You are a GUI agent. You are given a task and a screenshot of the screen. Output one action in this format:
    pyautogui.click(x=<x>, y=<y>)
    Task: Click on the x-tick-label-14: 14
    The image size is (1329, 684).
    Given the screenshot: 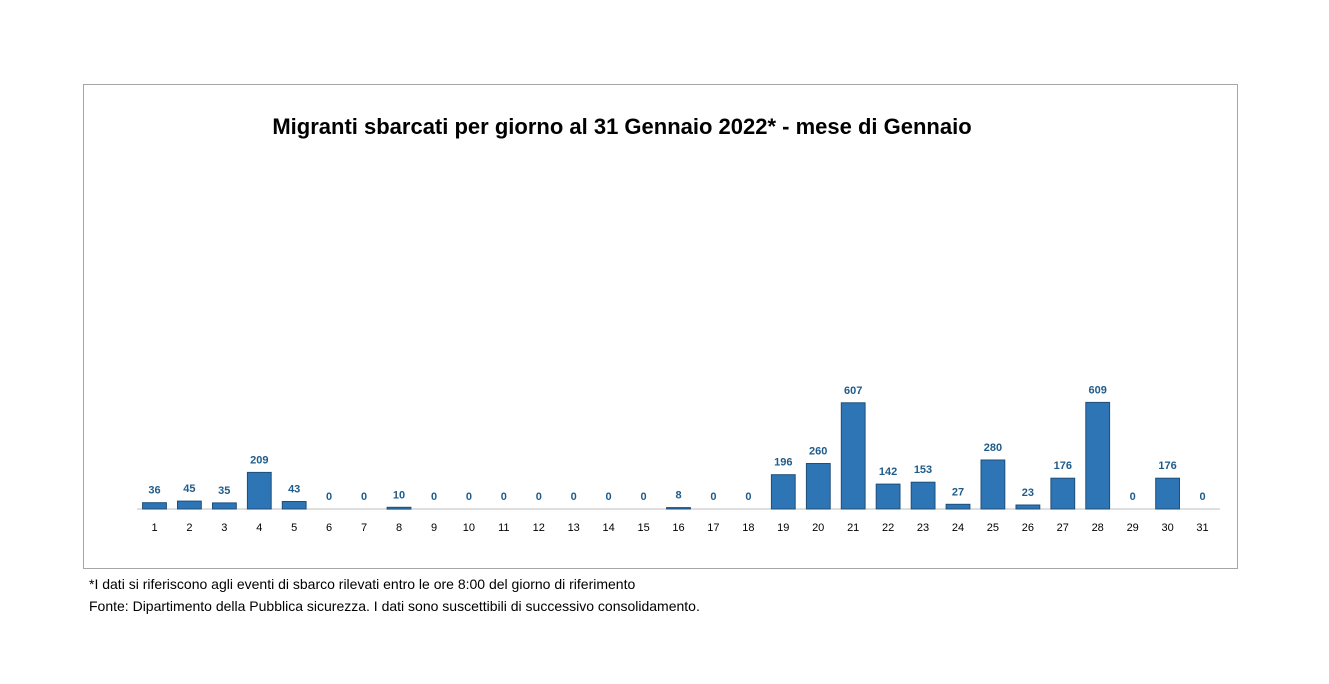 What is the action you would take?
    pyautogui.click(x=608, y=528)
    